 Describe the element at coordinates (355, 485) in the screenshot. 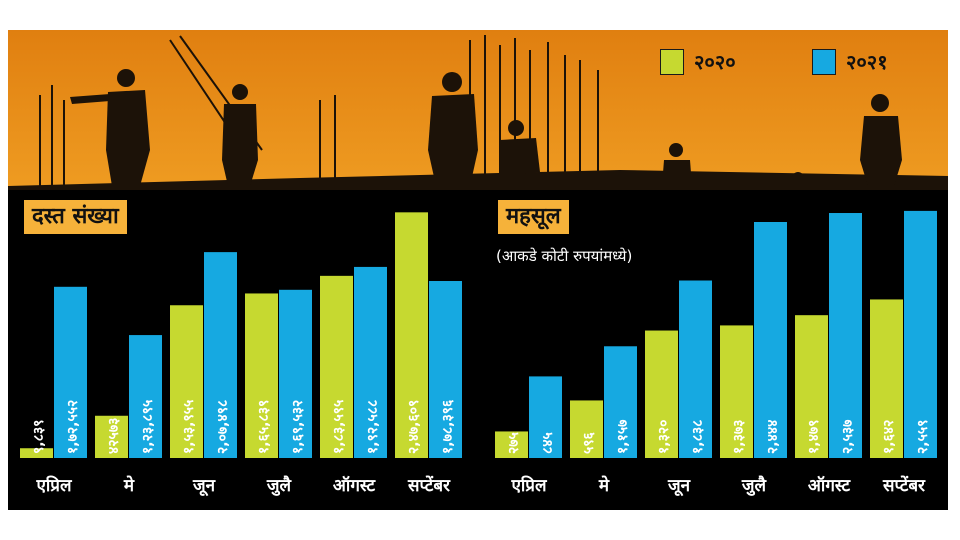

I see `x-tick-label-registrations-4: ऑगस्ट` at that location.